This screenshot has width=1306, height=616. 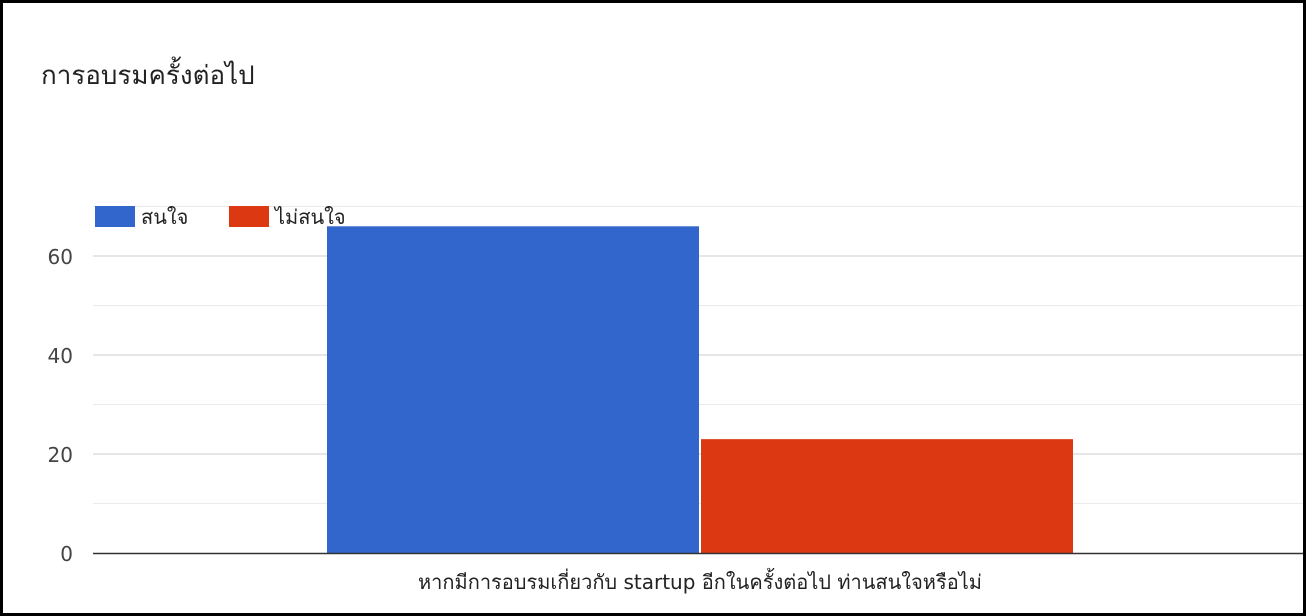 What do you see at coordinates (148, 76) in the screenshot?
I see `chart-title: การอบรมครั้งต่อไป` at bounding box center [148, 76].